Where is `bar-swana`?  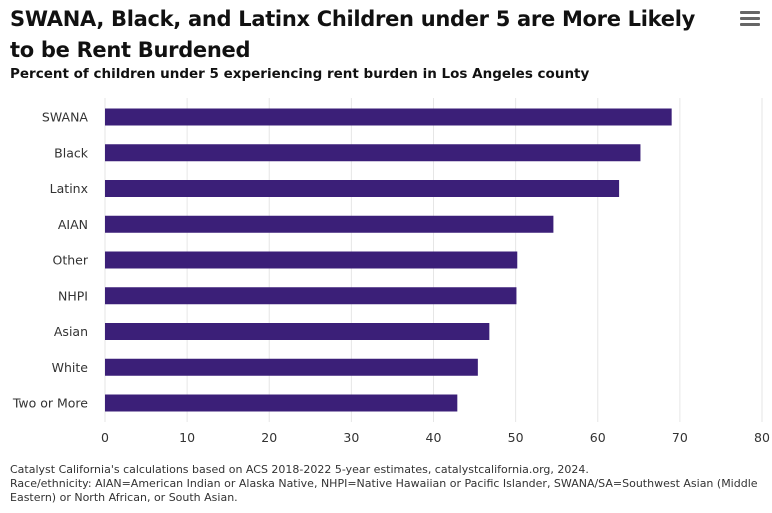 bar-swana is located at coordinates (388, 117).